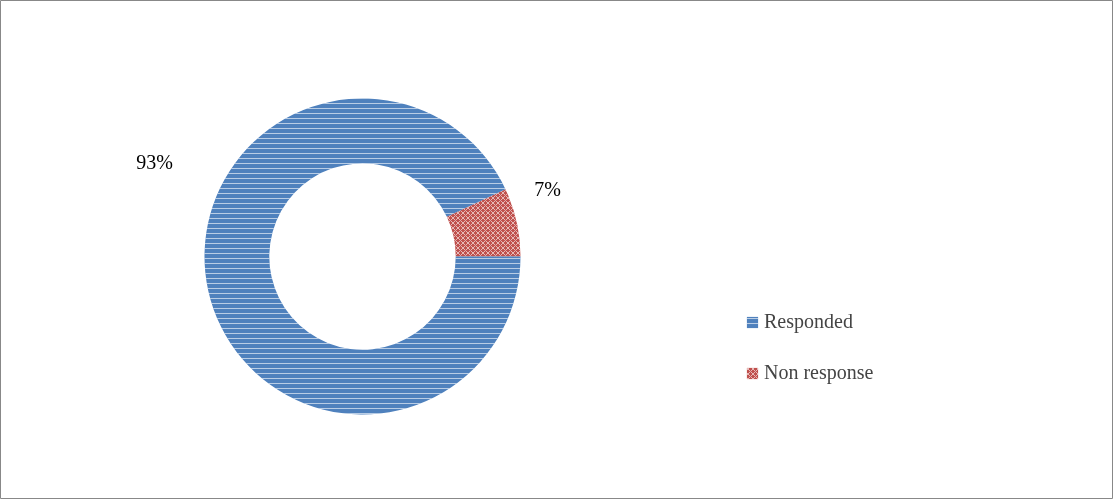 The width and height of the screenshot is (1113, 499). Describe the element at coordinates (547, 188) in the screenshot. I see `data-label: 7%` at that location.